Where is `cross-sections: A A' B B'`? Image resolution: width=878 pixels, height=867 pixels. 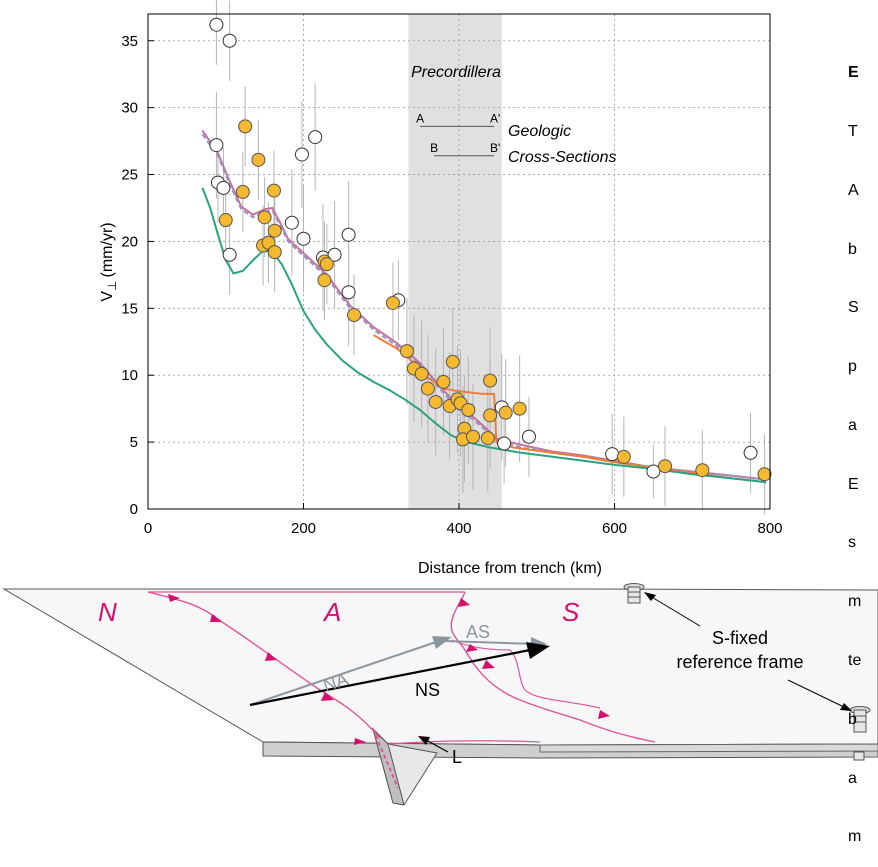
cross-sections: A A' B B' is located at coordinates (458, 134).